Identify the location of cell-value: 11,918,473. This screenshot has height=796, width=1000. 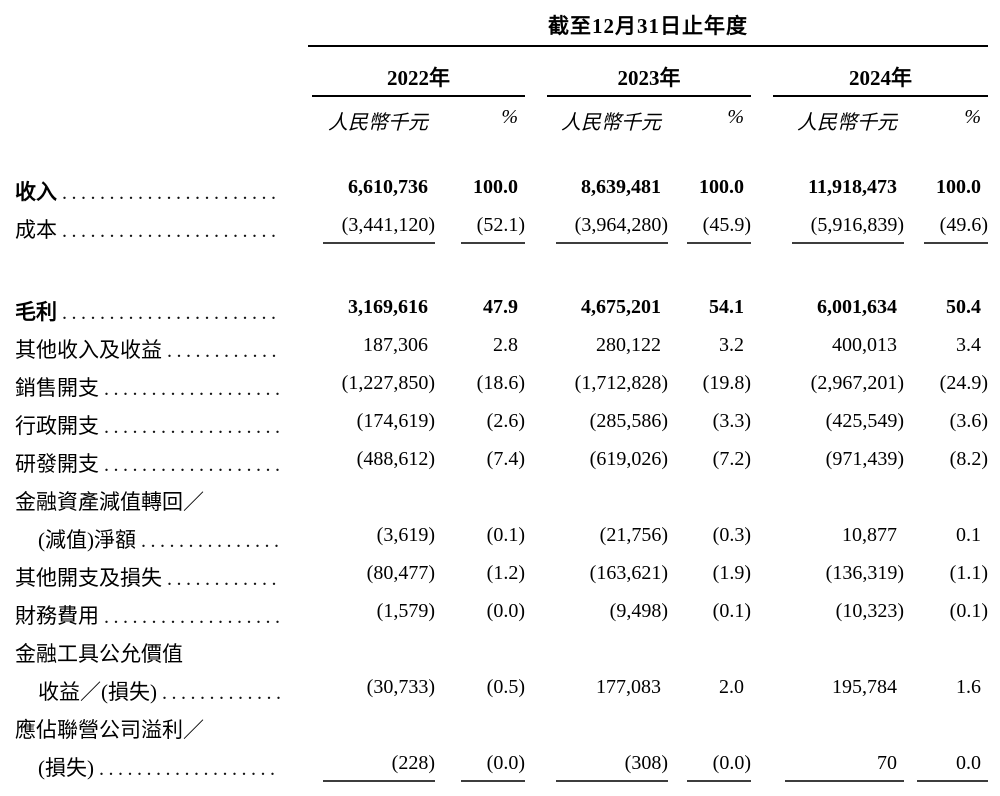
(852, 187).